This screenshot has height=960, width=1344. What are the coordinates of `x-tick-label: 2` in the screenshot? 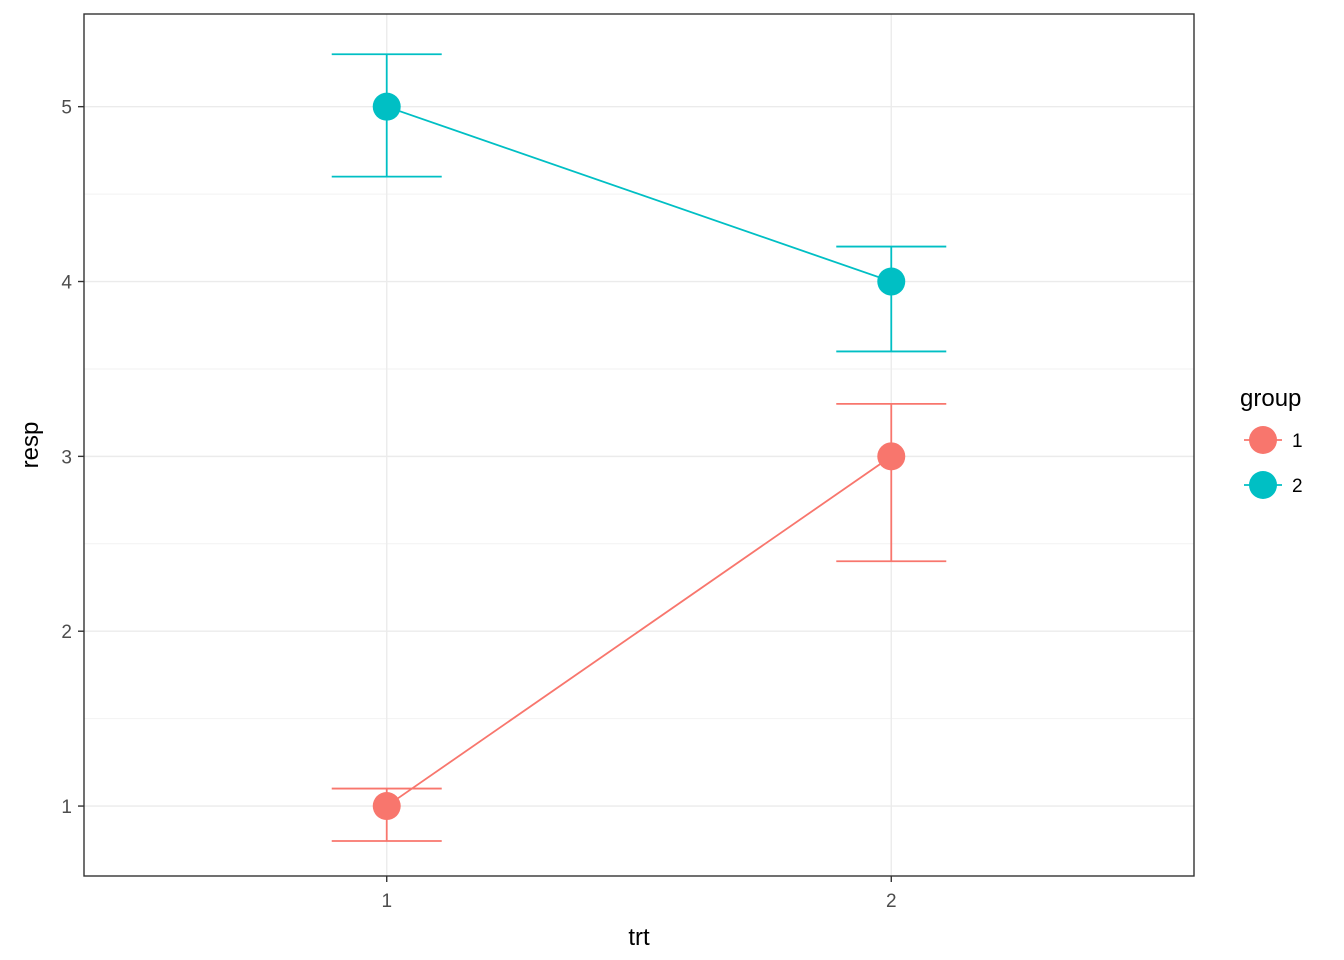 It's located at (891, 901).